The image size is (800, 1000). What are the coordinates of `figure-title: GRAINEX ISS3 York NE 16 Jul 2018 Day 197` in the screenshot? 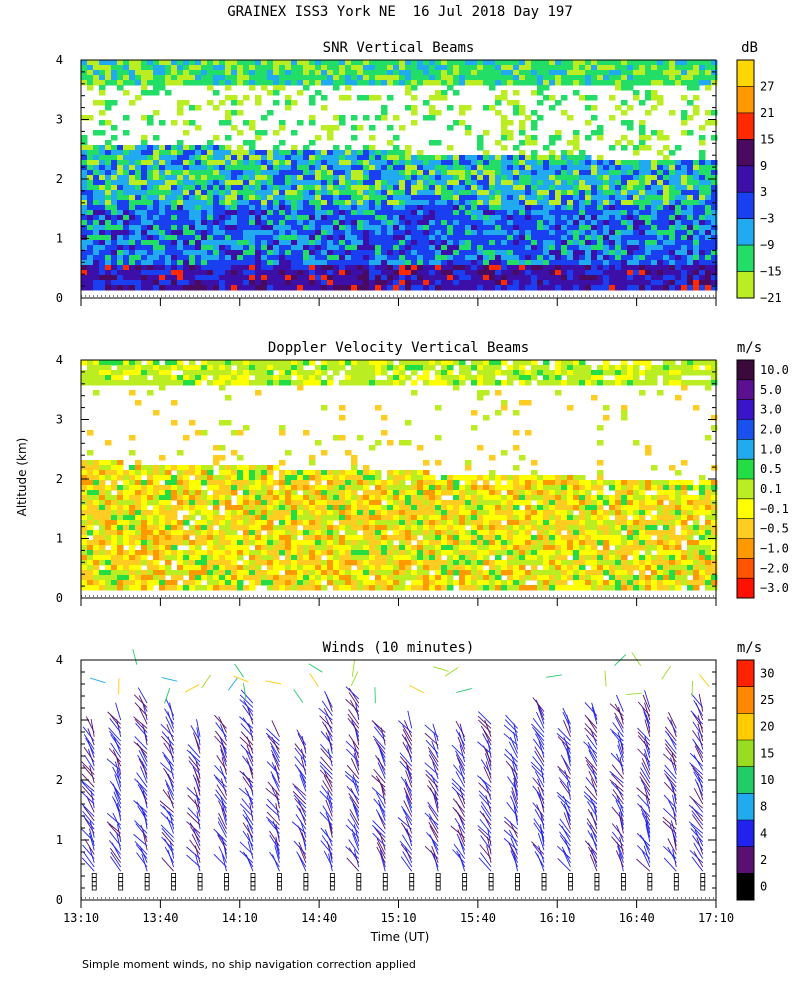 It's located at (400, 12).